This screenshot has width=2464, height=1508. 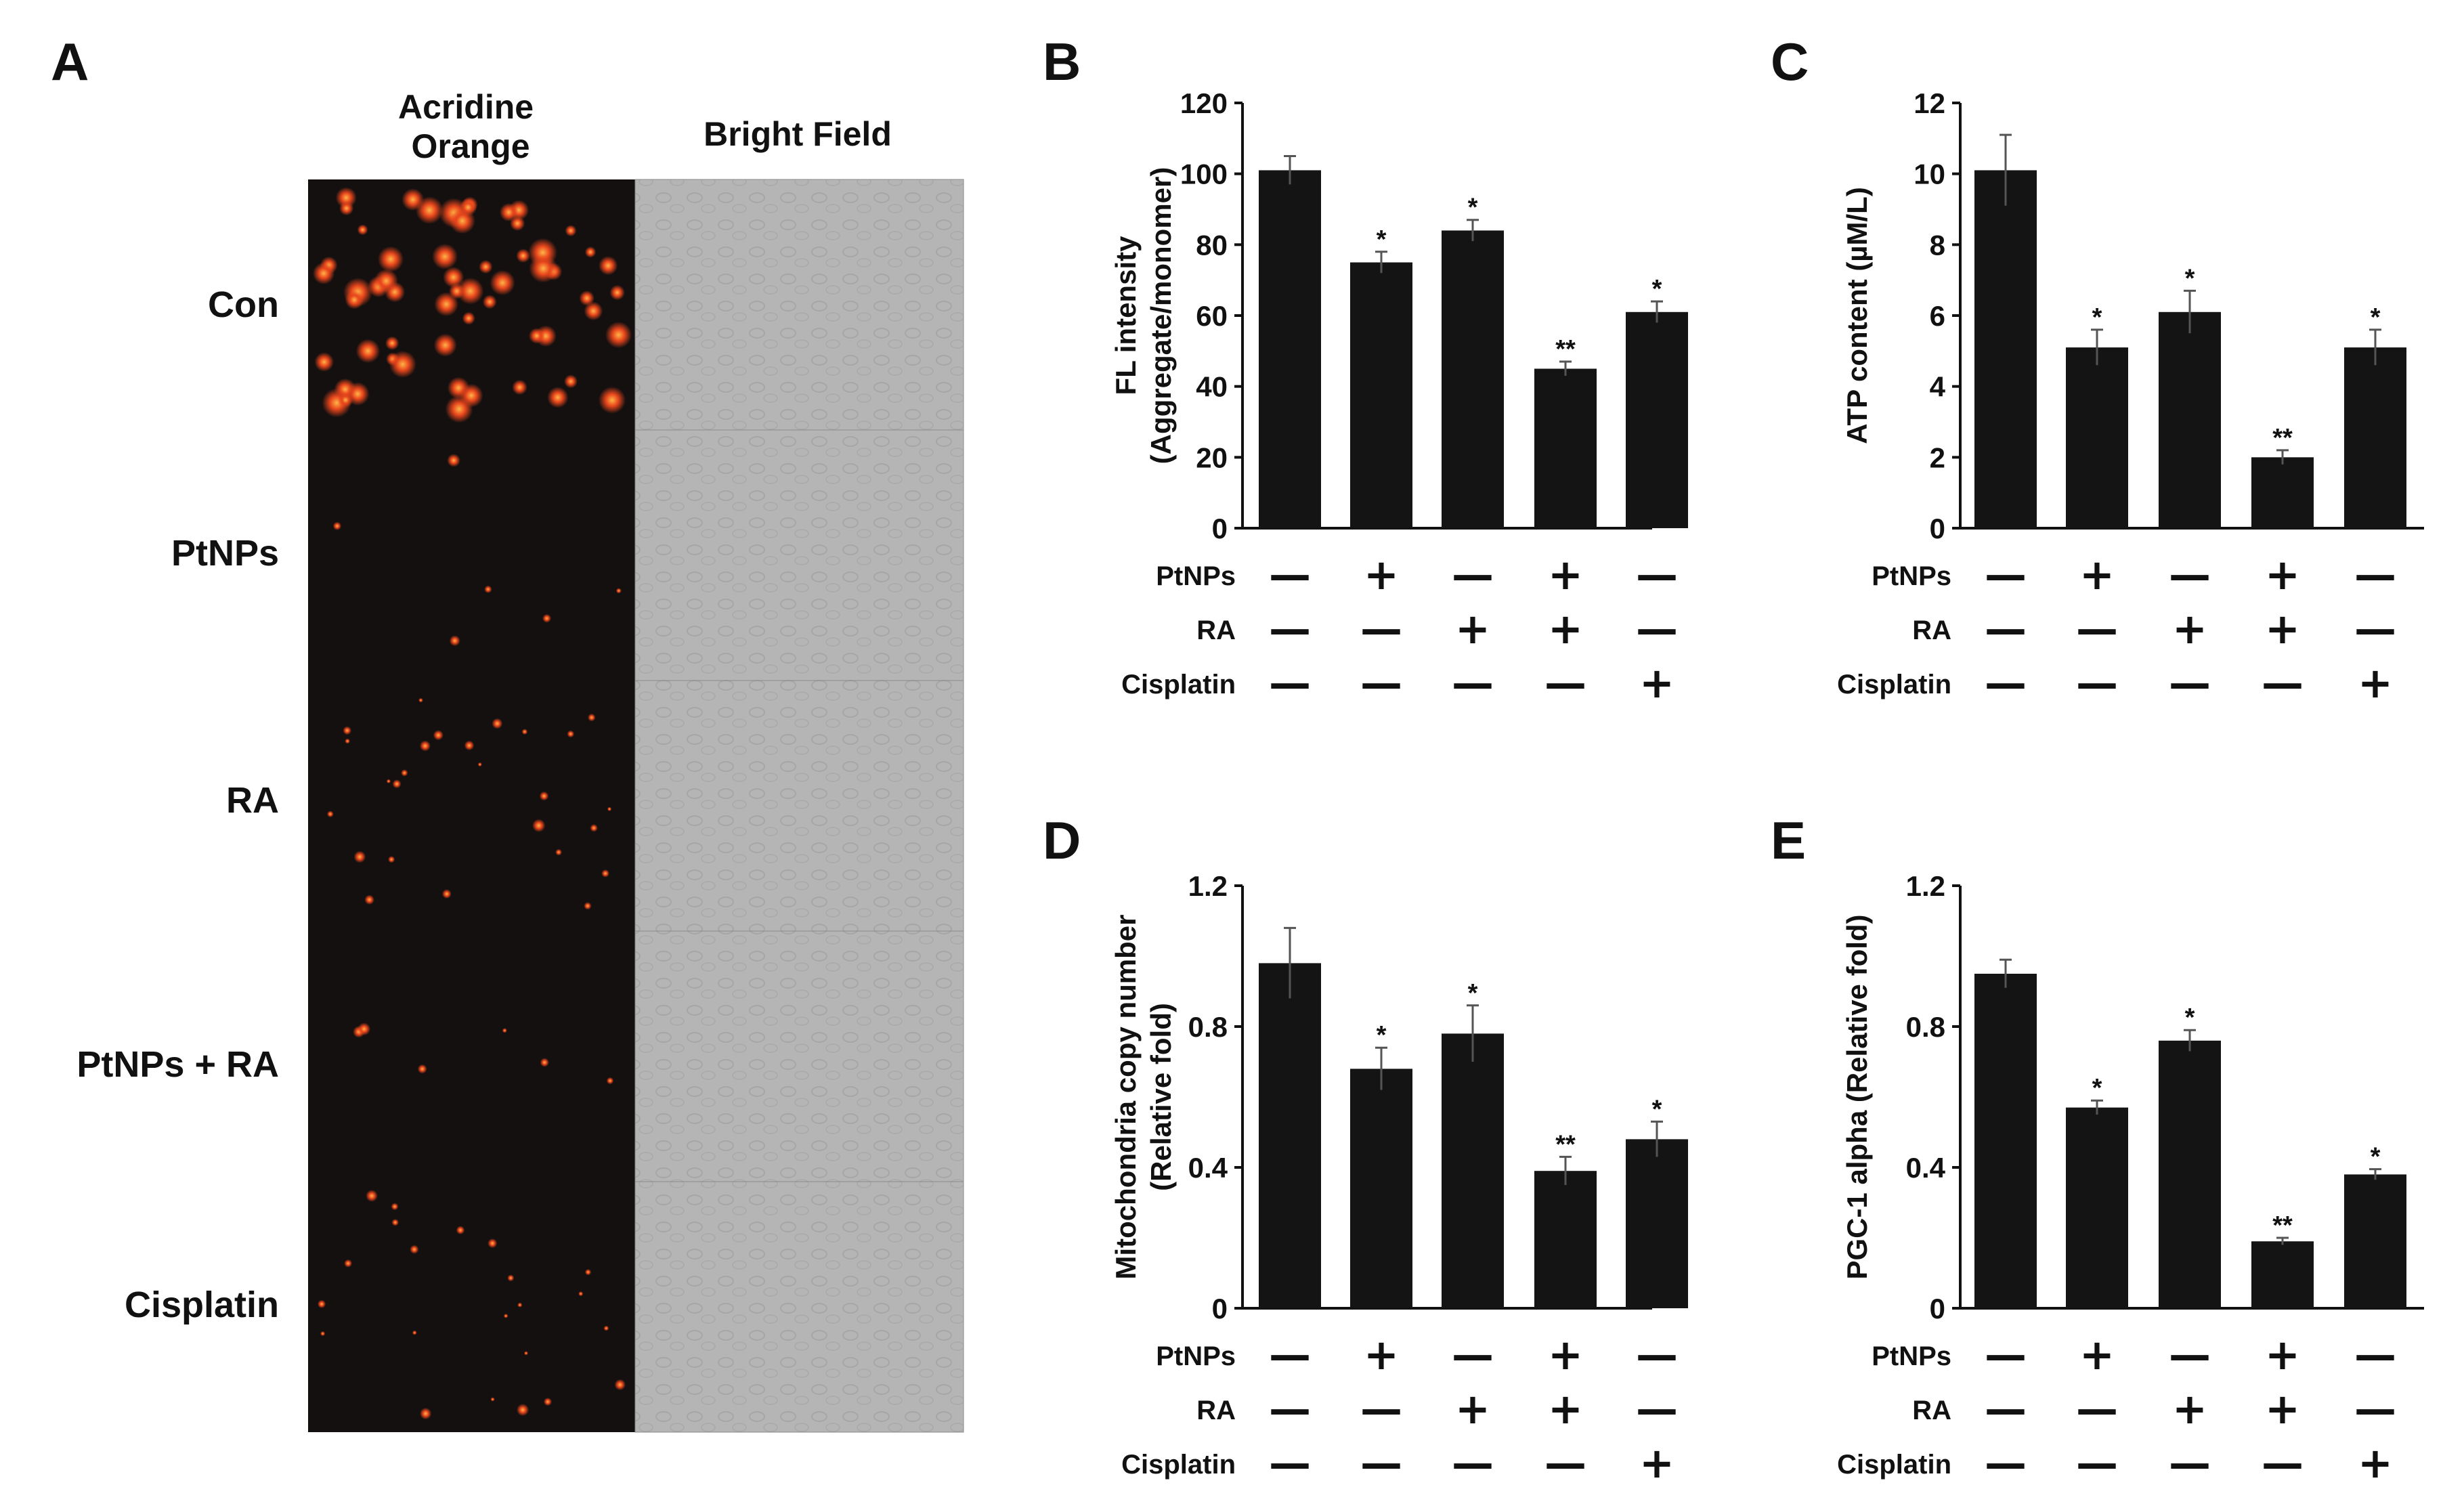 What do you see at coordinates (1126, 1096) in the screenshot?
I see `y-axis-label-line-d: Mitochondria copy number` at bounding box center [1126, 1096].